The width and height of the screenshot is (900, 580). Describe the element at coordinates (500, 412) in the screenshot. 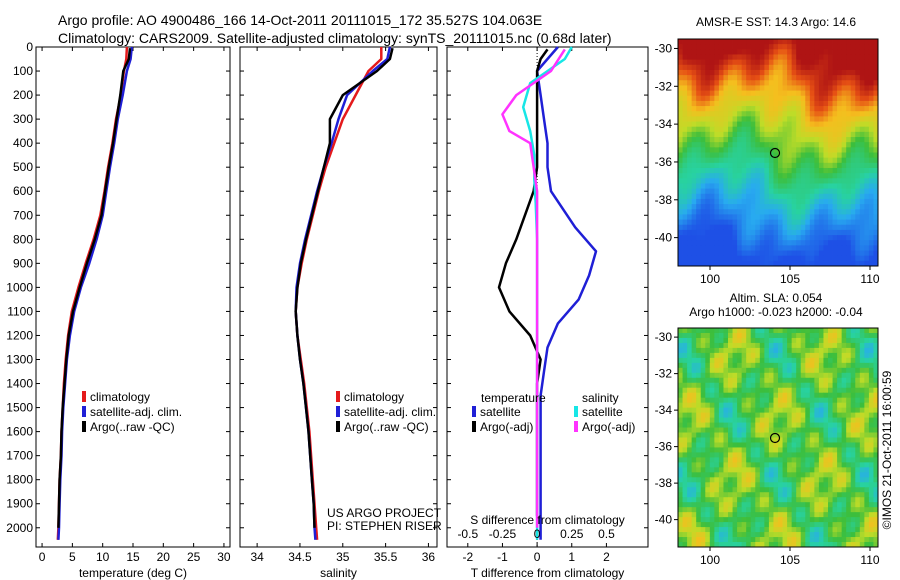

I see `legend-label: satellite` at that location.